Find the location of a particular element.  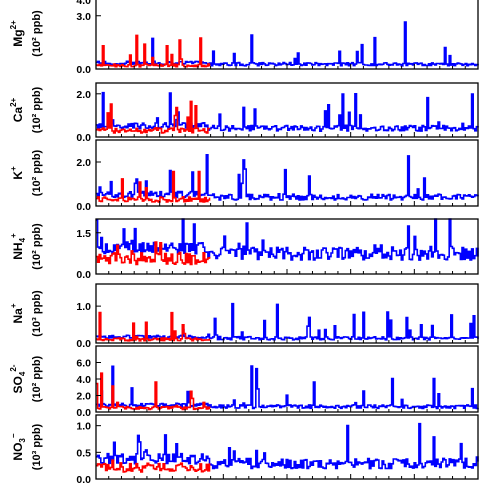

panel-4: 1.0 0.0 Na+ (10³ ppb) is located at coordinates (244, 316).